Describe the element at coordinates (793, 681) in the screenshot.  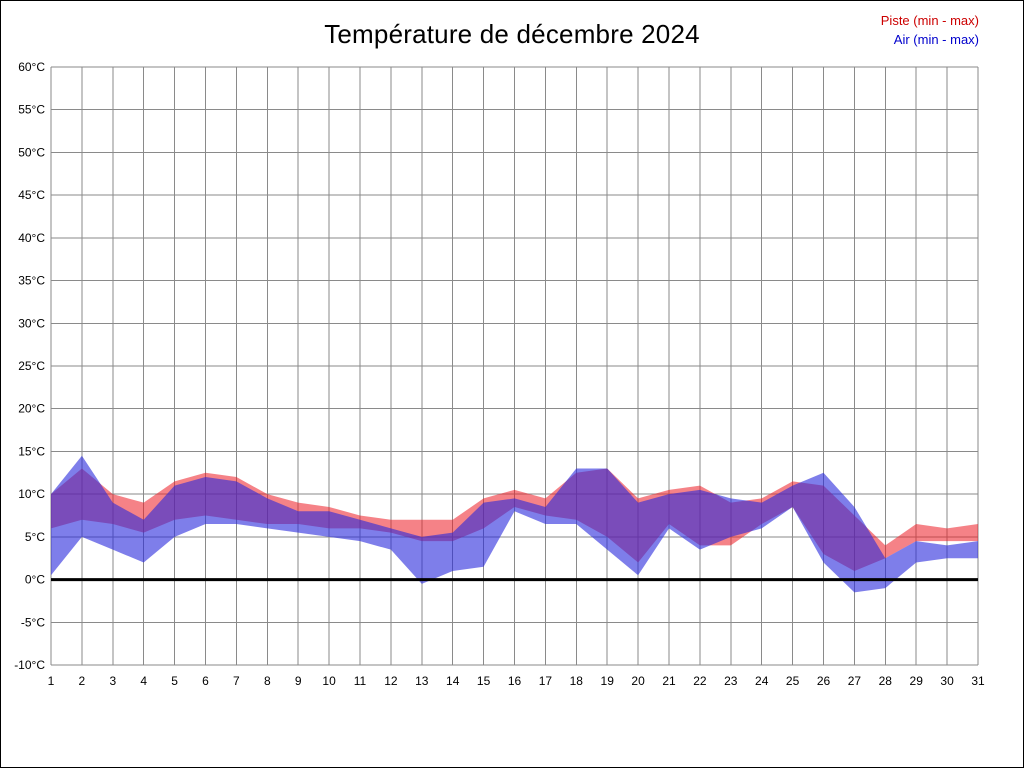
I see `x-tick-label: 25` at that location.